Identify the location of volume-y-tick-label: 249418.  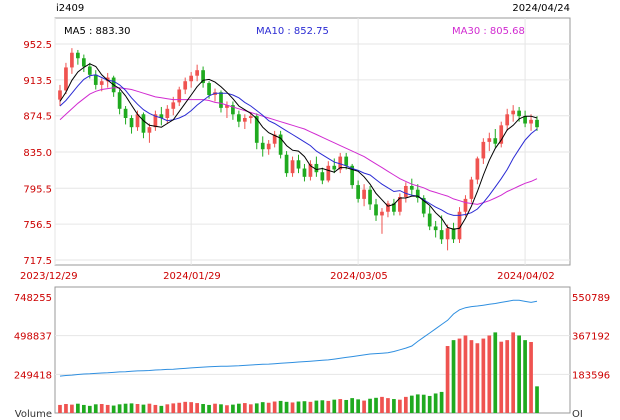
(33, 375).